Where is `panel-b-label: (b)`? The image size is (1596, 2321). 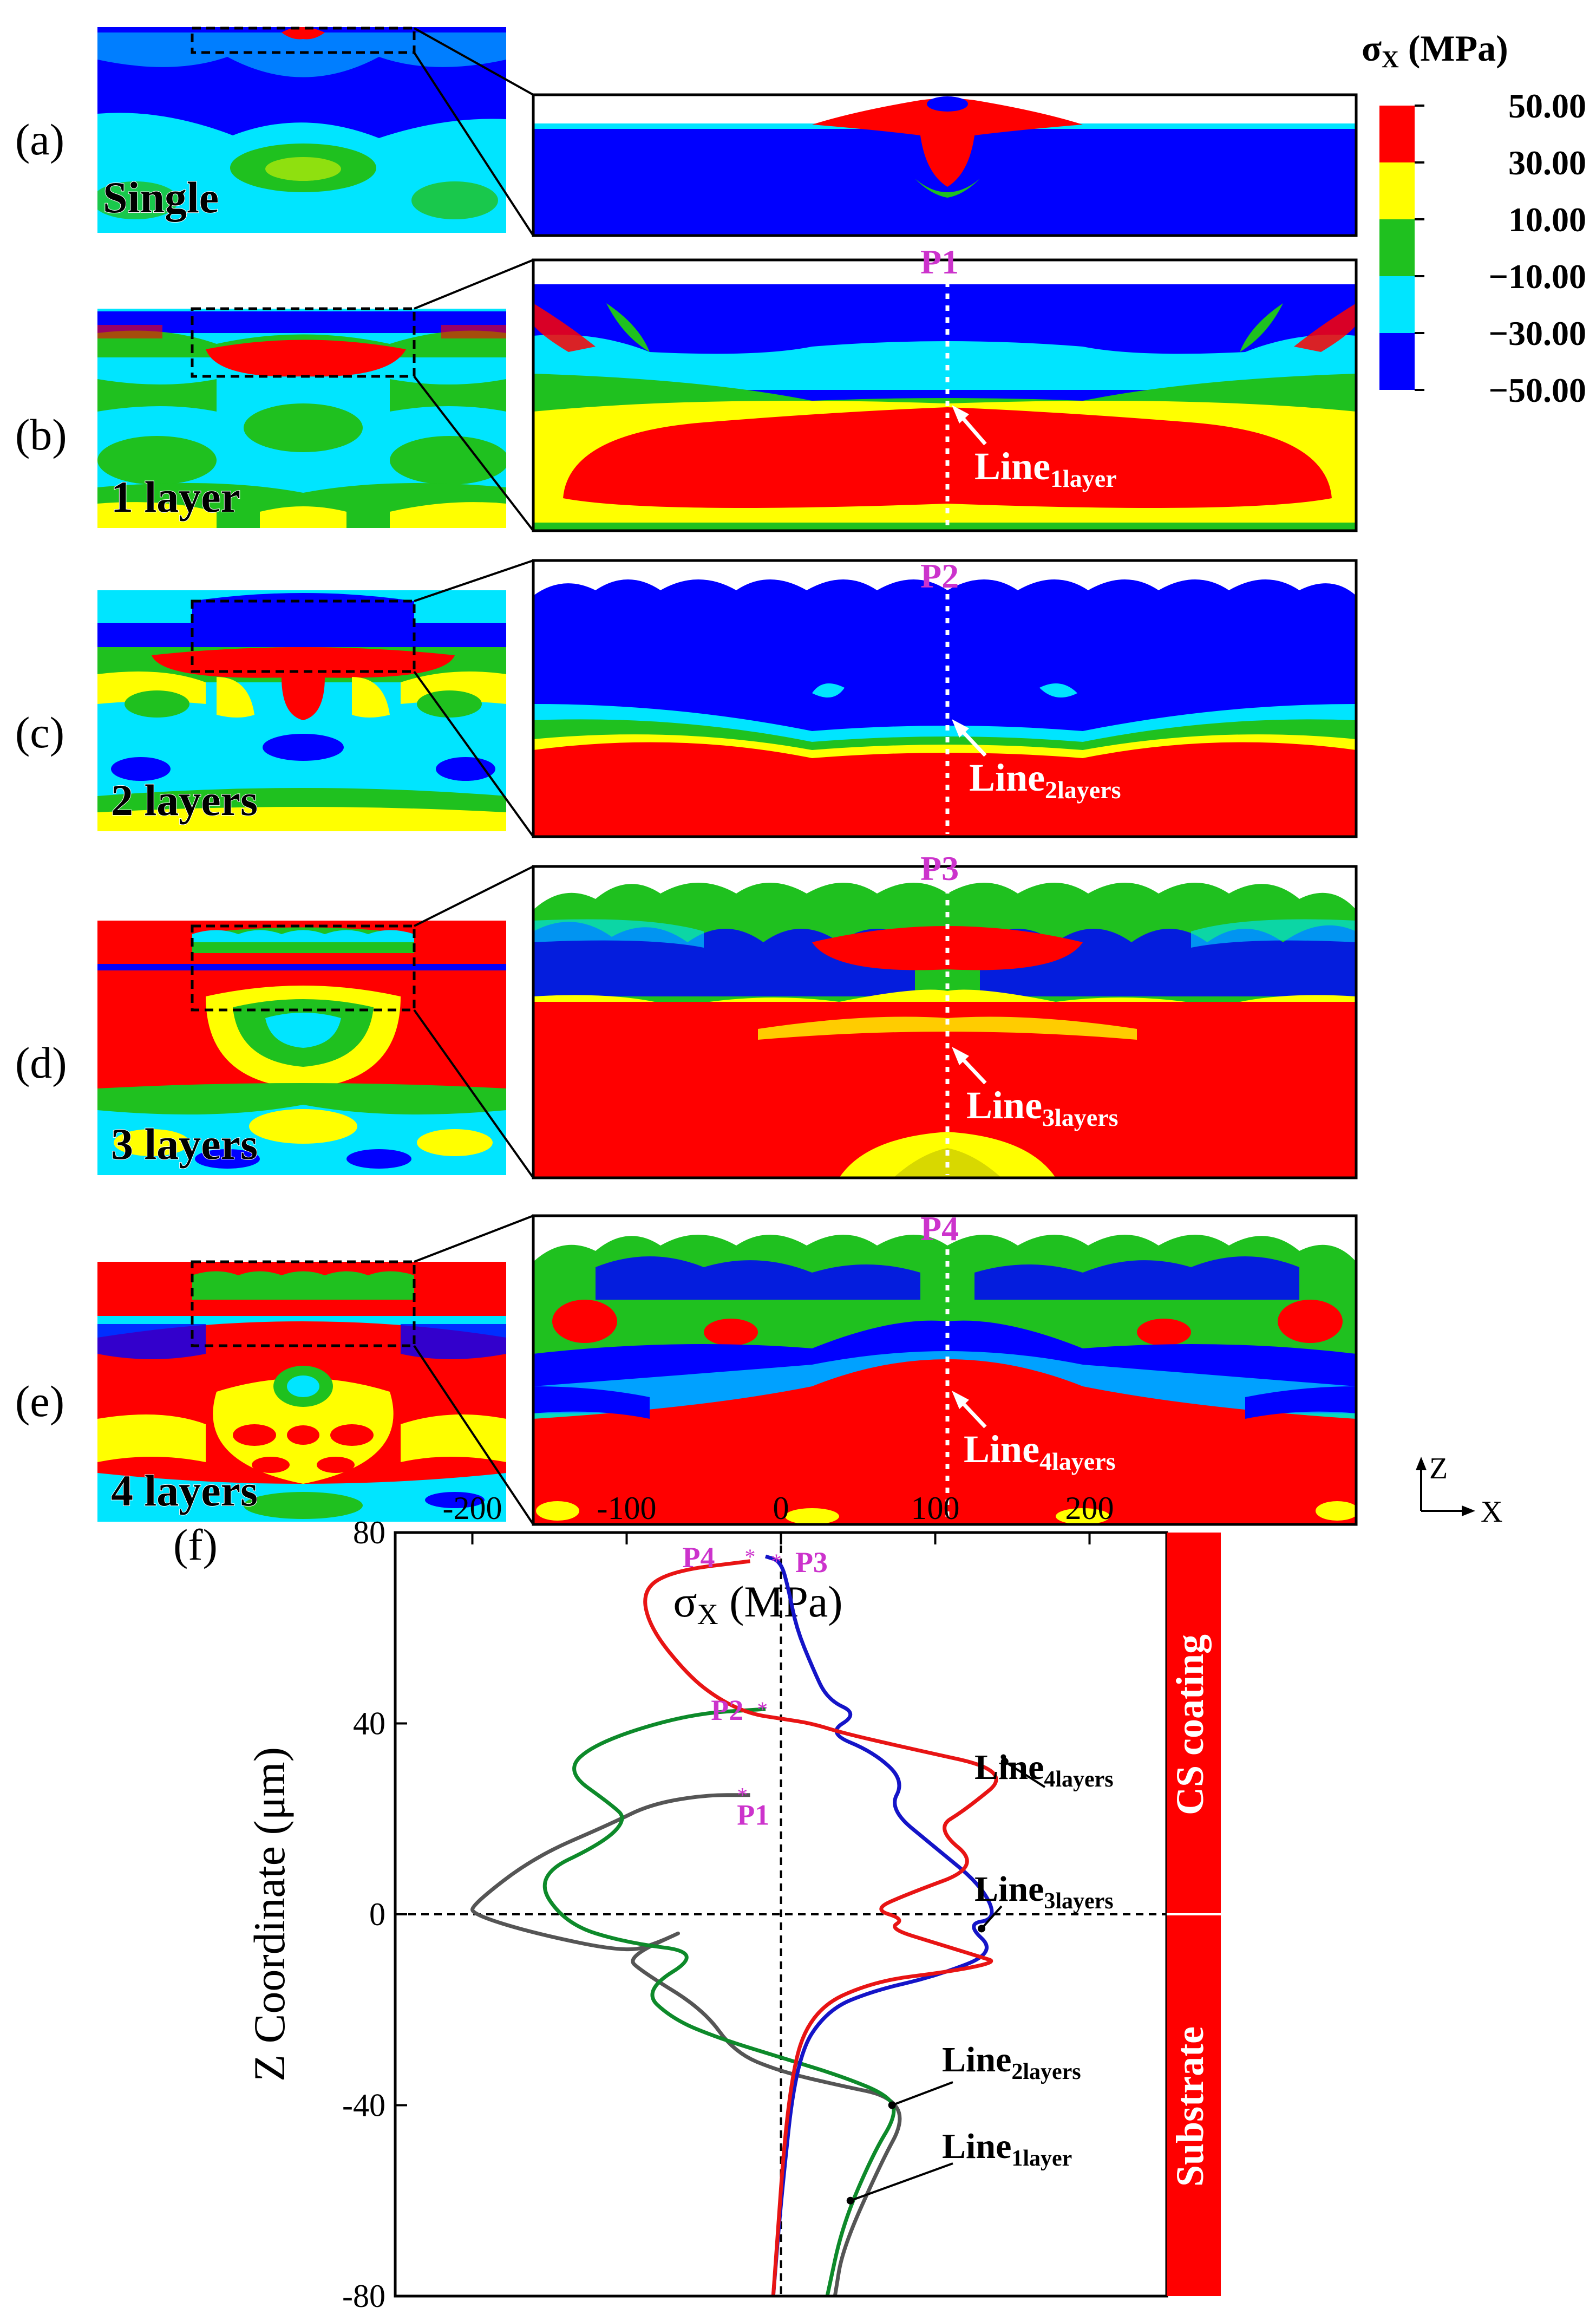
panel-b-label: (b) is located at coordinates (41, 434).